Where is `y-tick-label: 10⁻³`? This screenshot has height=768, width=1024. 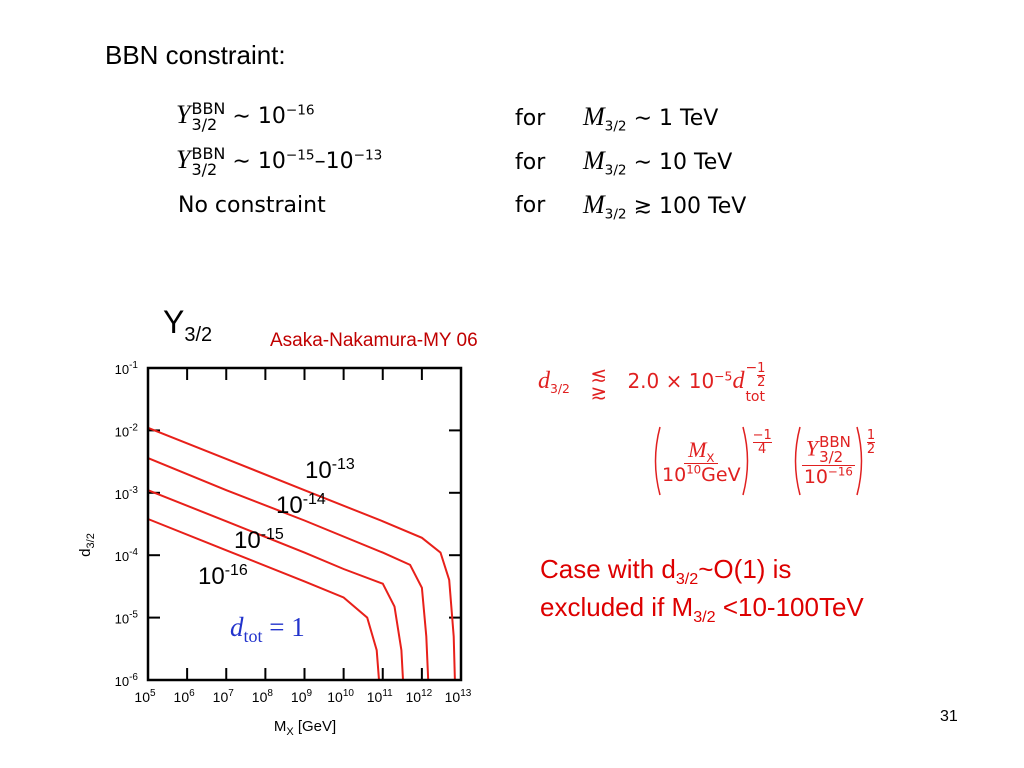
y-tick-label: 10⁻³ is located at coordinates (127, 493).